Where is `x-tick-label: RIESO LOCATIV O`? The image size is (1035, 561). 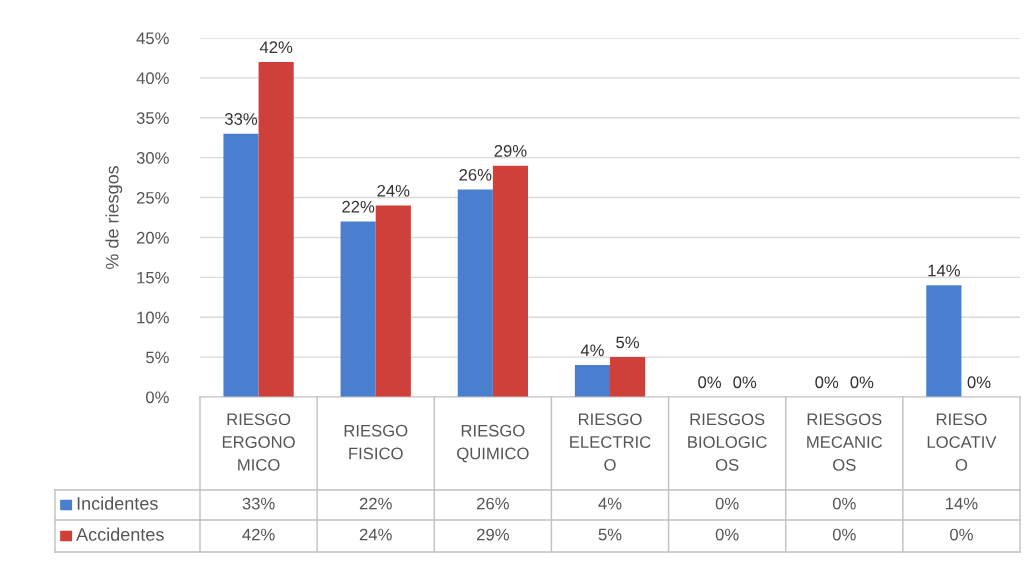 x-tick-label: RIESO LOCATIV O is located at coordinates (962, 442).